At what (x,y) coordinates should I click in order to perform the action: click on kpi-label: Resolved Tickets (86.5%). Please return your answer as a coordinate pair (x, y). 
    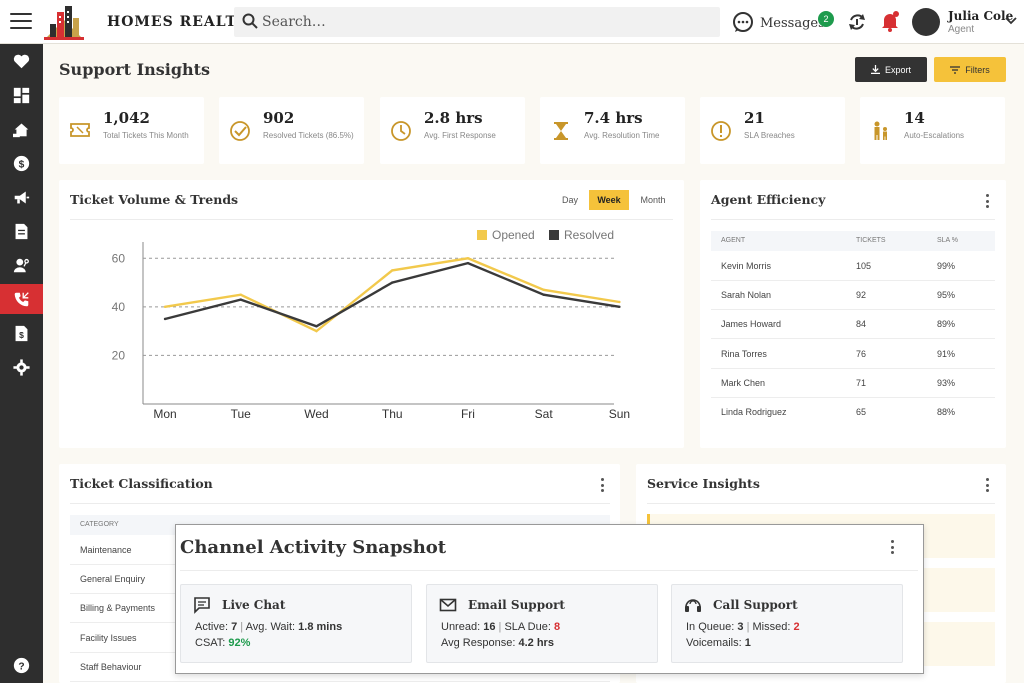
    Looking at the image, I should click on (308, 135).